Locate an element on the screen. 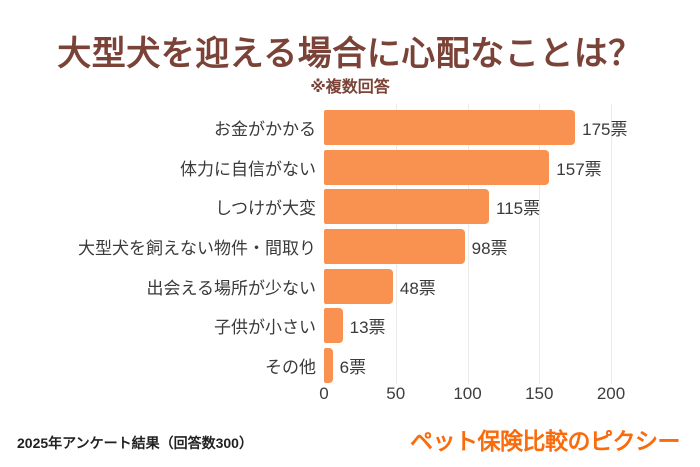 This screenshot has width=700, height=467. bar-track: 115票 is located at coordinates (512, 207).